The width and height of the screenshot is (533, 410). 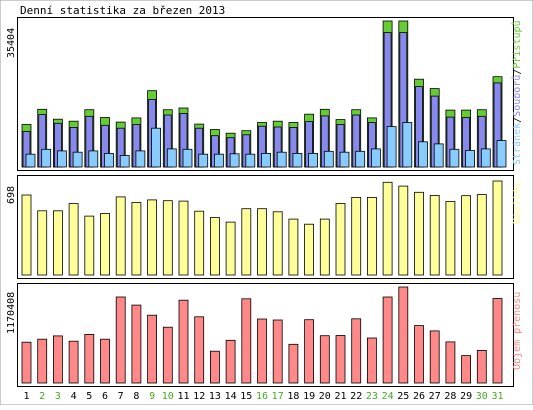 What do you see at coordinates (89, 396) in the screenshot?
I see `x-tick-label: 5` at bounding box center [89, 396].